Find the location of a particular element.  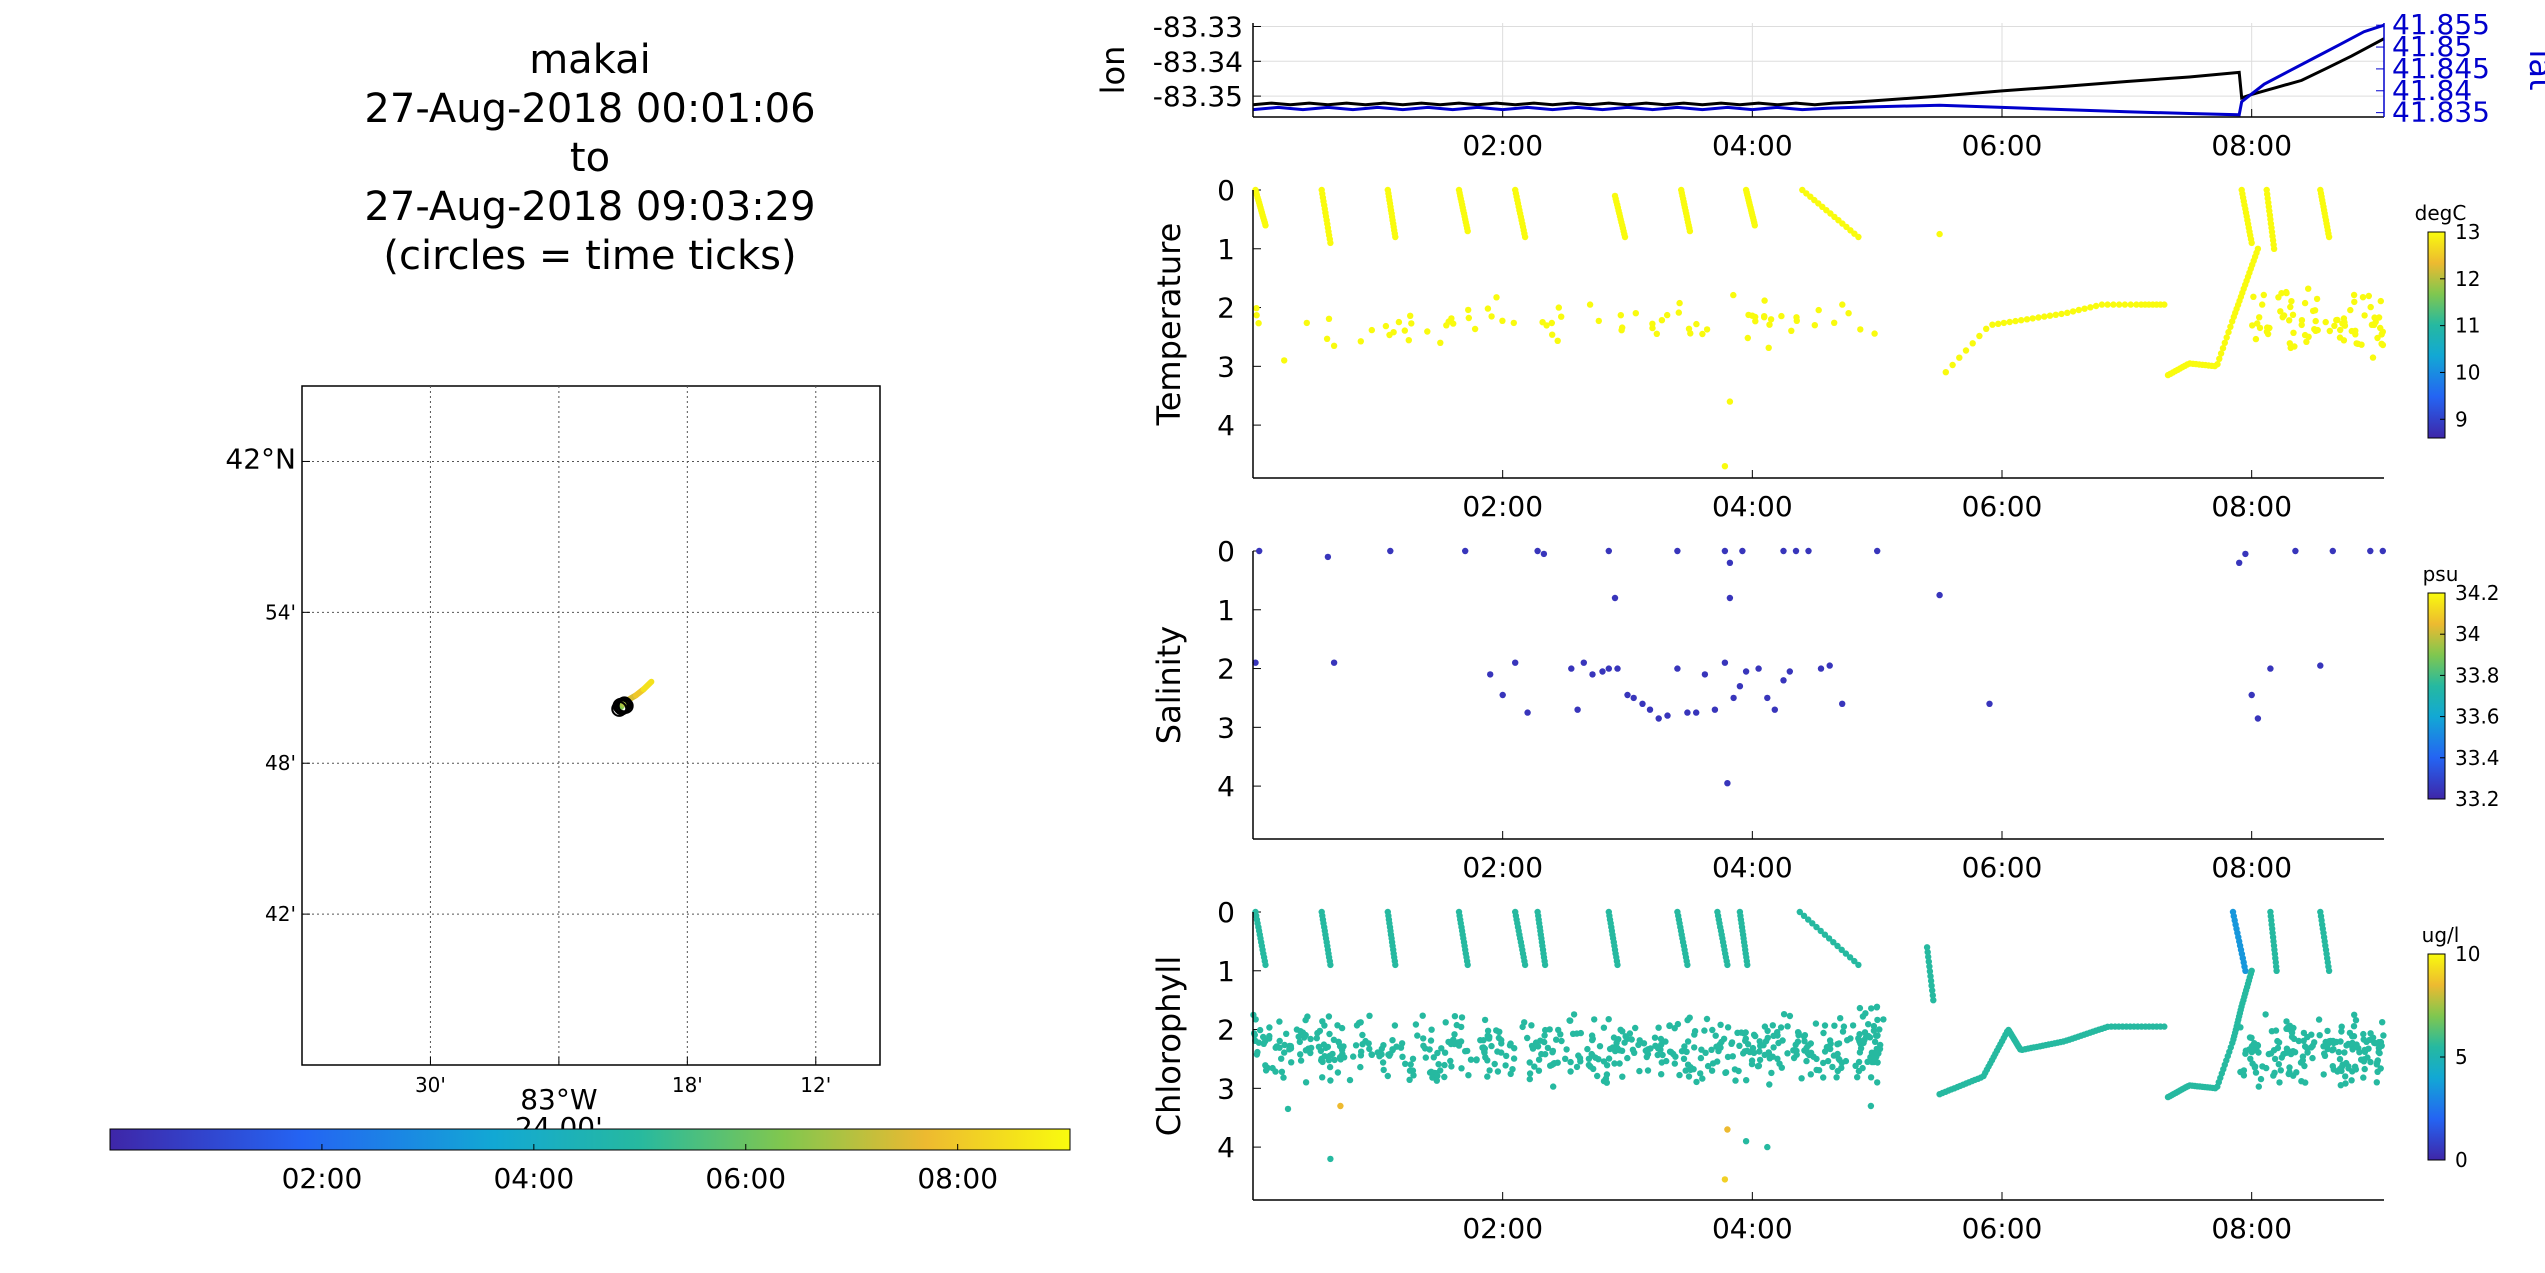

y-tick-label: 1 is located at coordinates (1226, 610).